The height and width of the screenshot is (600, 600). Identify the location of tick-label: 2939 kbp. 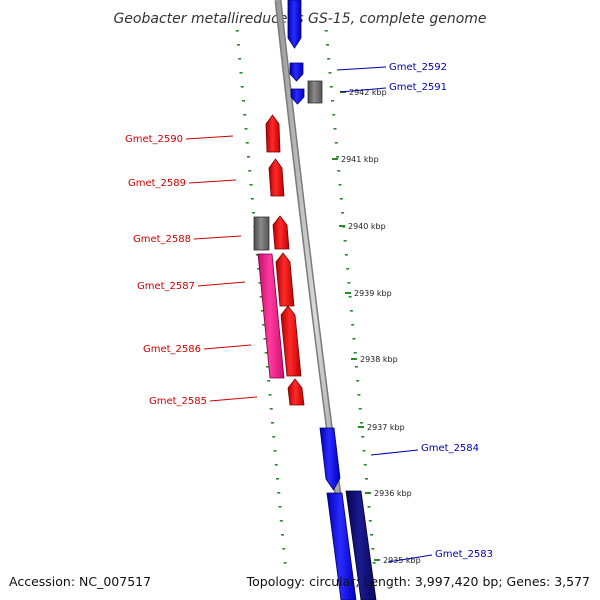
(373, 293).